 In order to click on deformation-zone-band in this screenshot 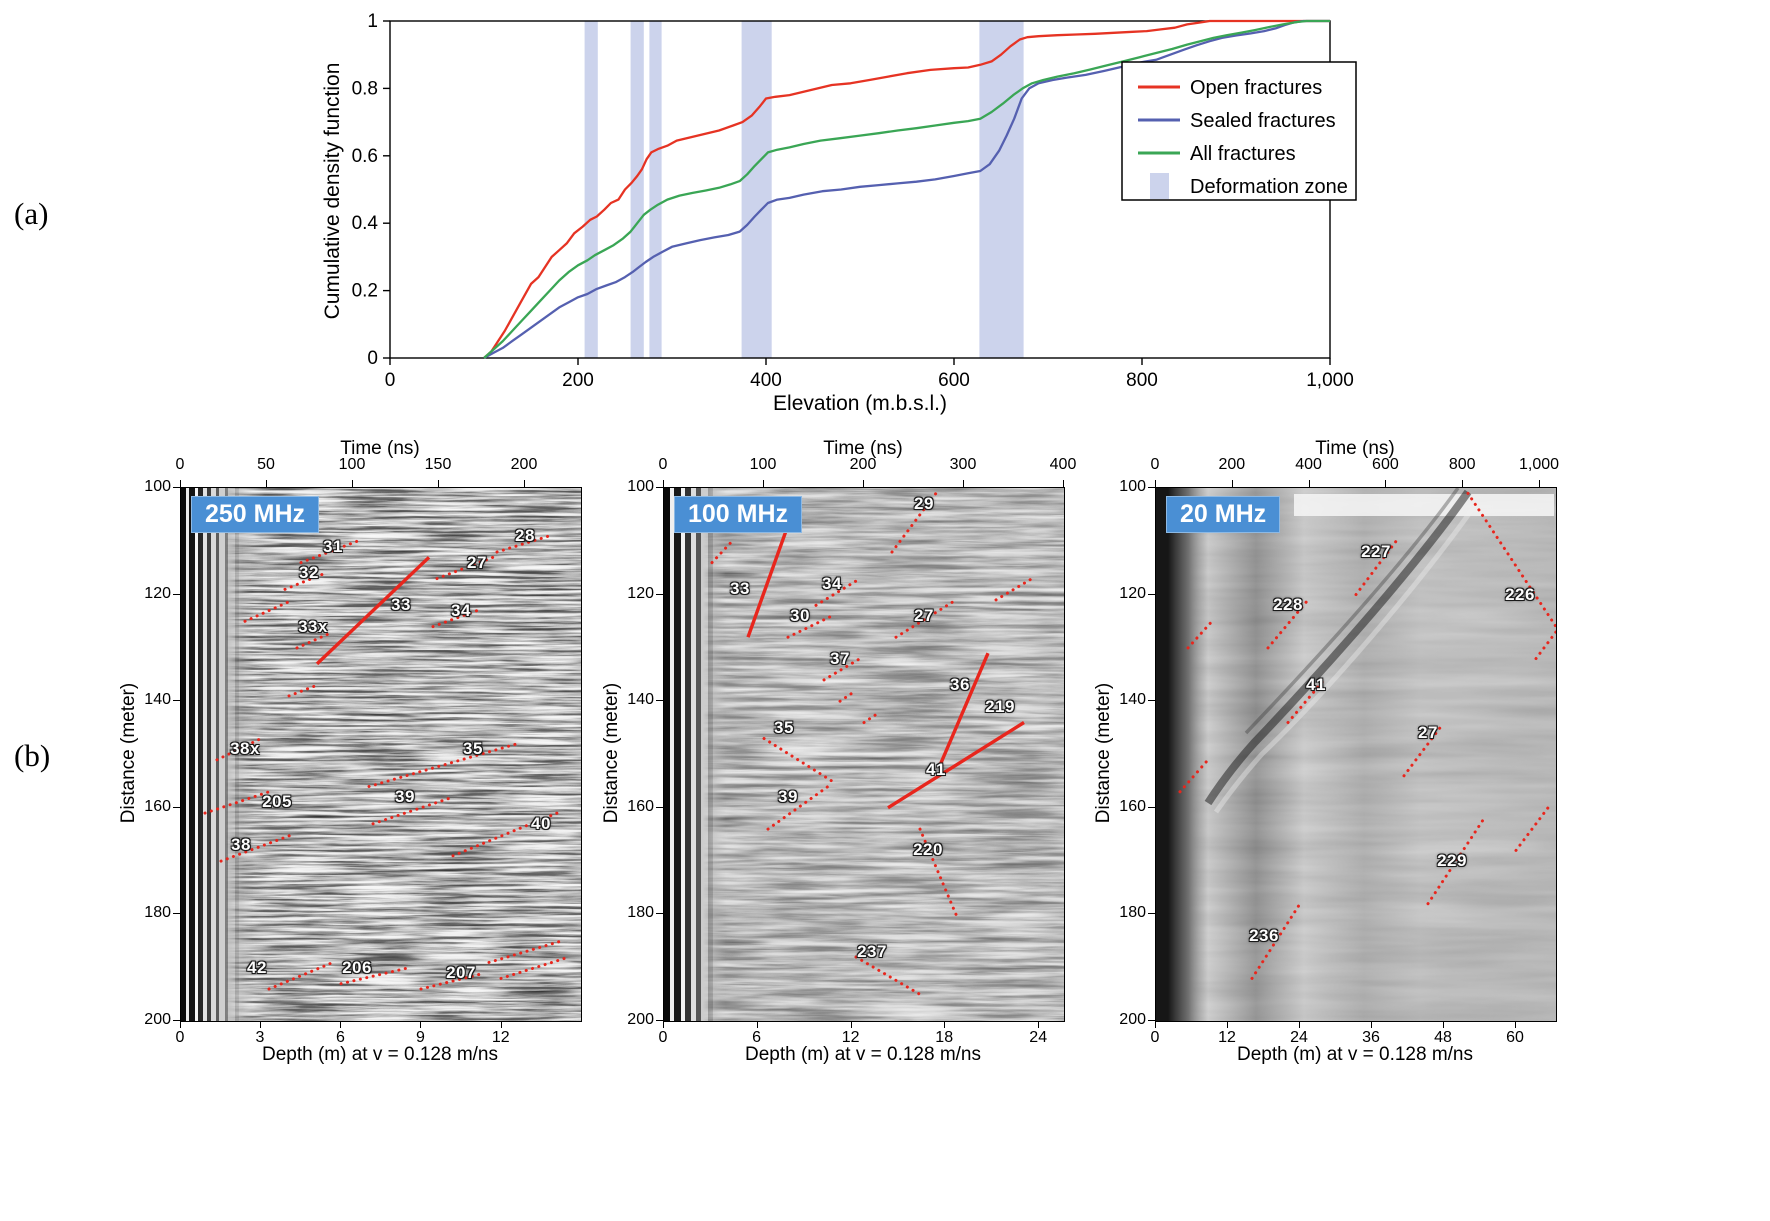, I will do `click(1001, 189)`.